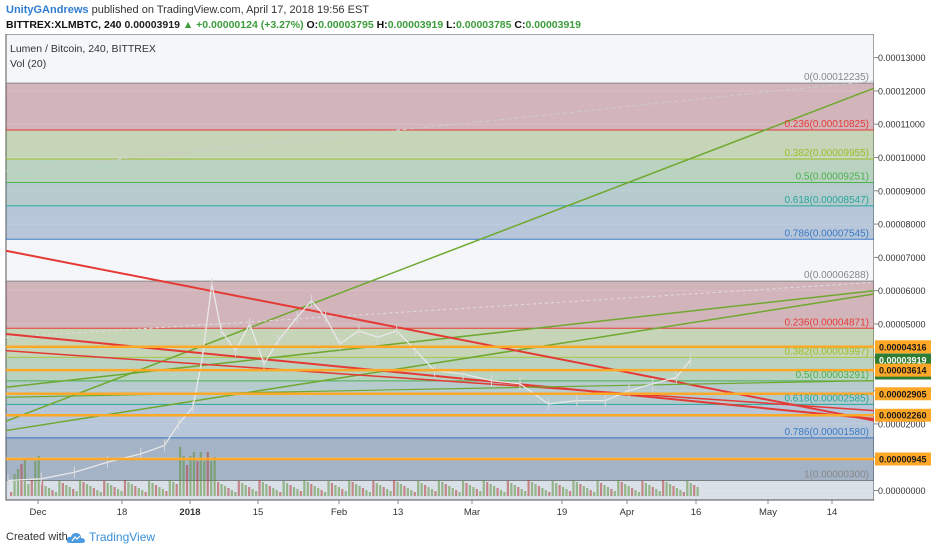 The image size is (932, 550). I want to click on fib-label: 0.236(0.00004871), so click(826, 322).